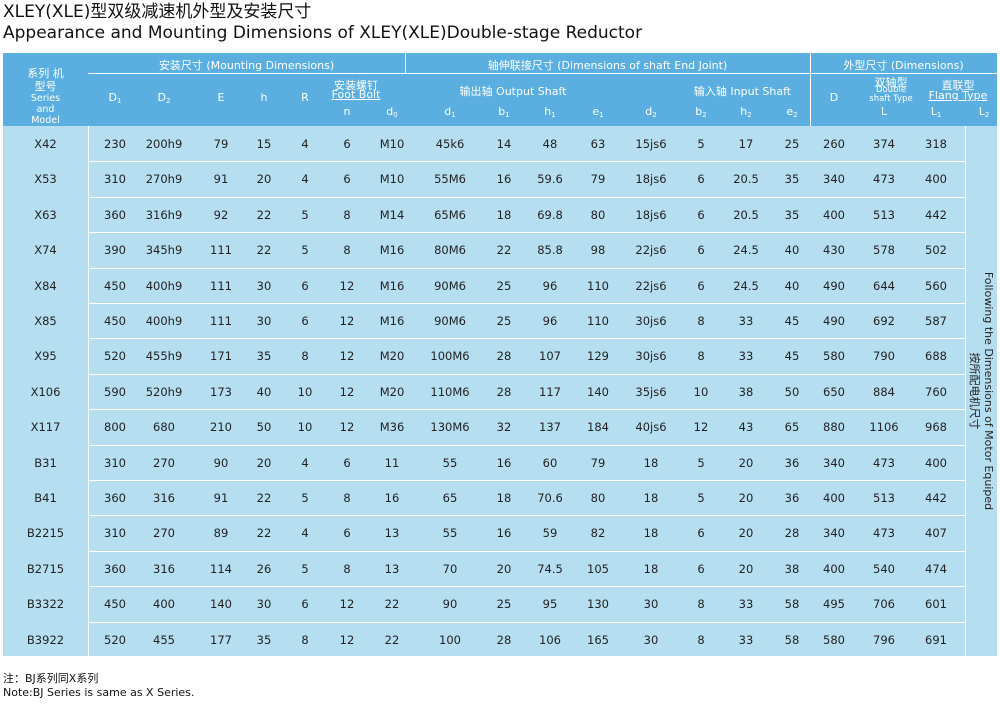 This screenshot has width=1000, height=707. Describe the element at coordinates (550, 568) in the screenshot. I see `cell-h1: 74.5` at that location.